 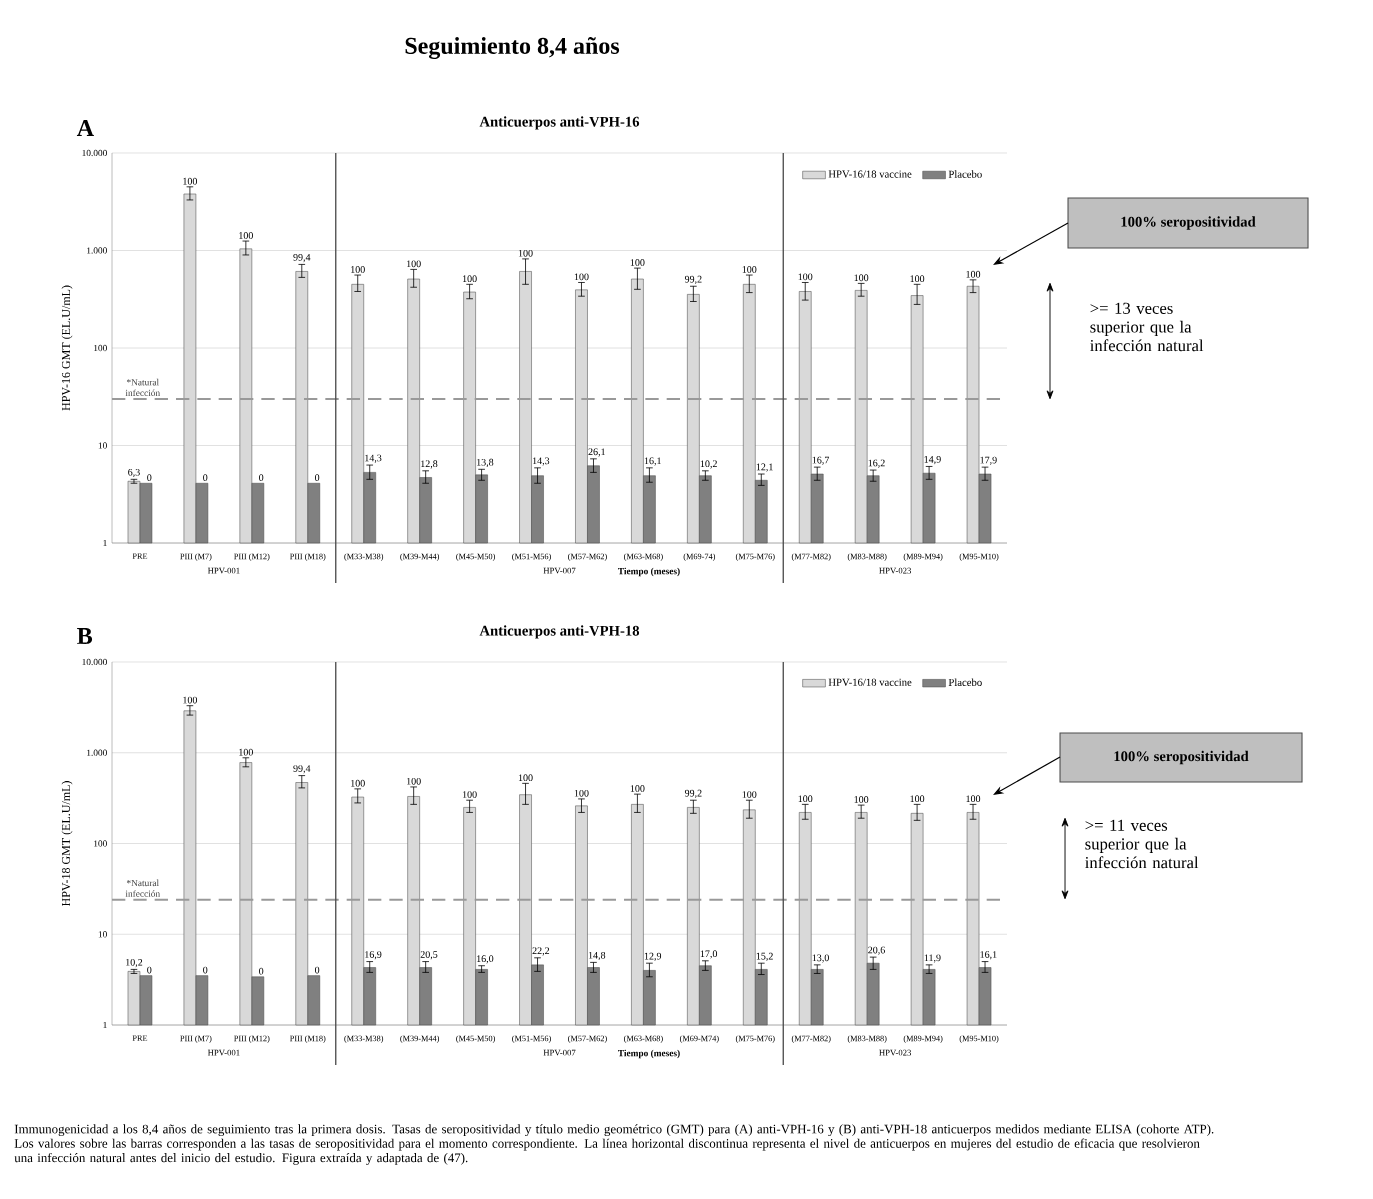 I want to click on x-tick-label: PIII (M12), so click(x=252, y=557).